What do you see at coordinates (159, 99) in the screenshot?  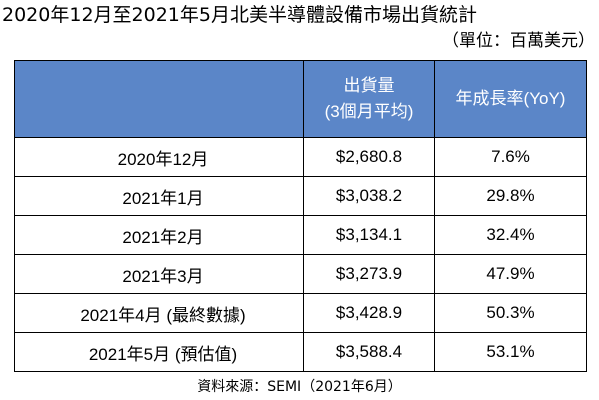 I see `header-period` at bounding box center [159, 99].